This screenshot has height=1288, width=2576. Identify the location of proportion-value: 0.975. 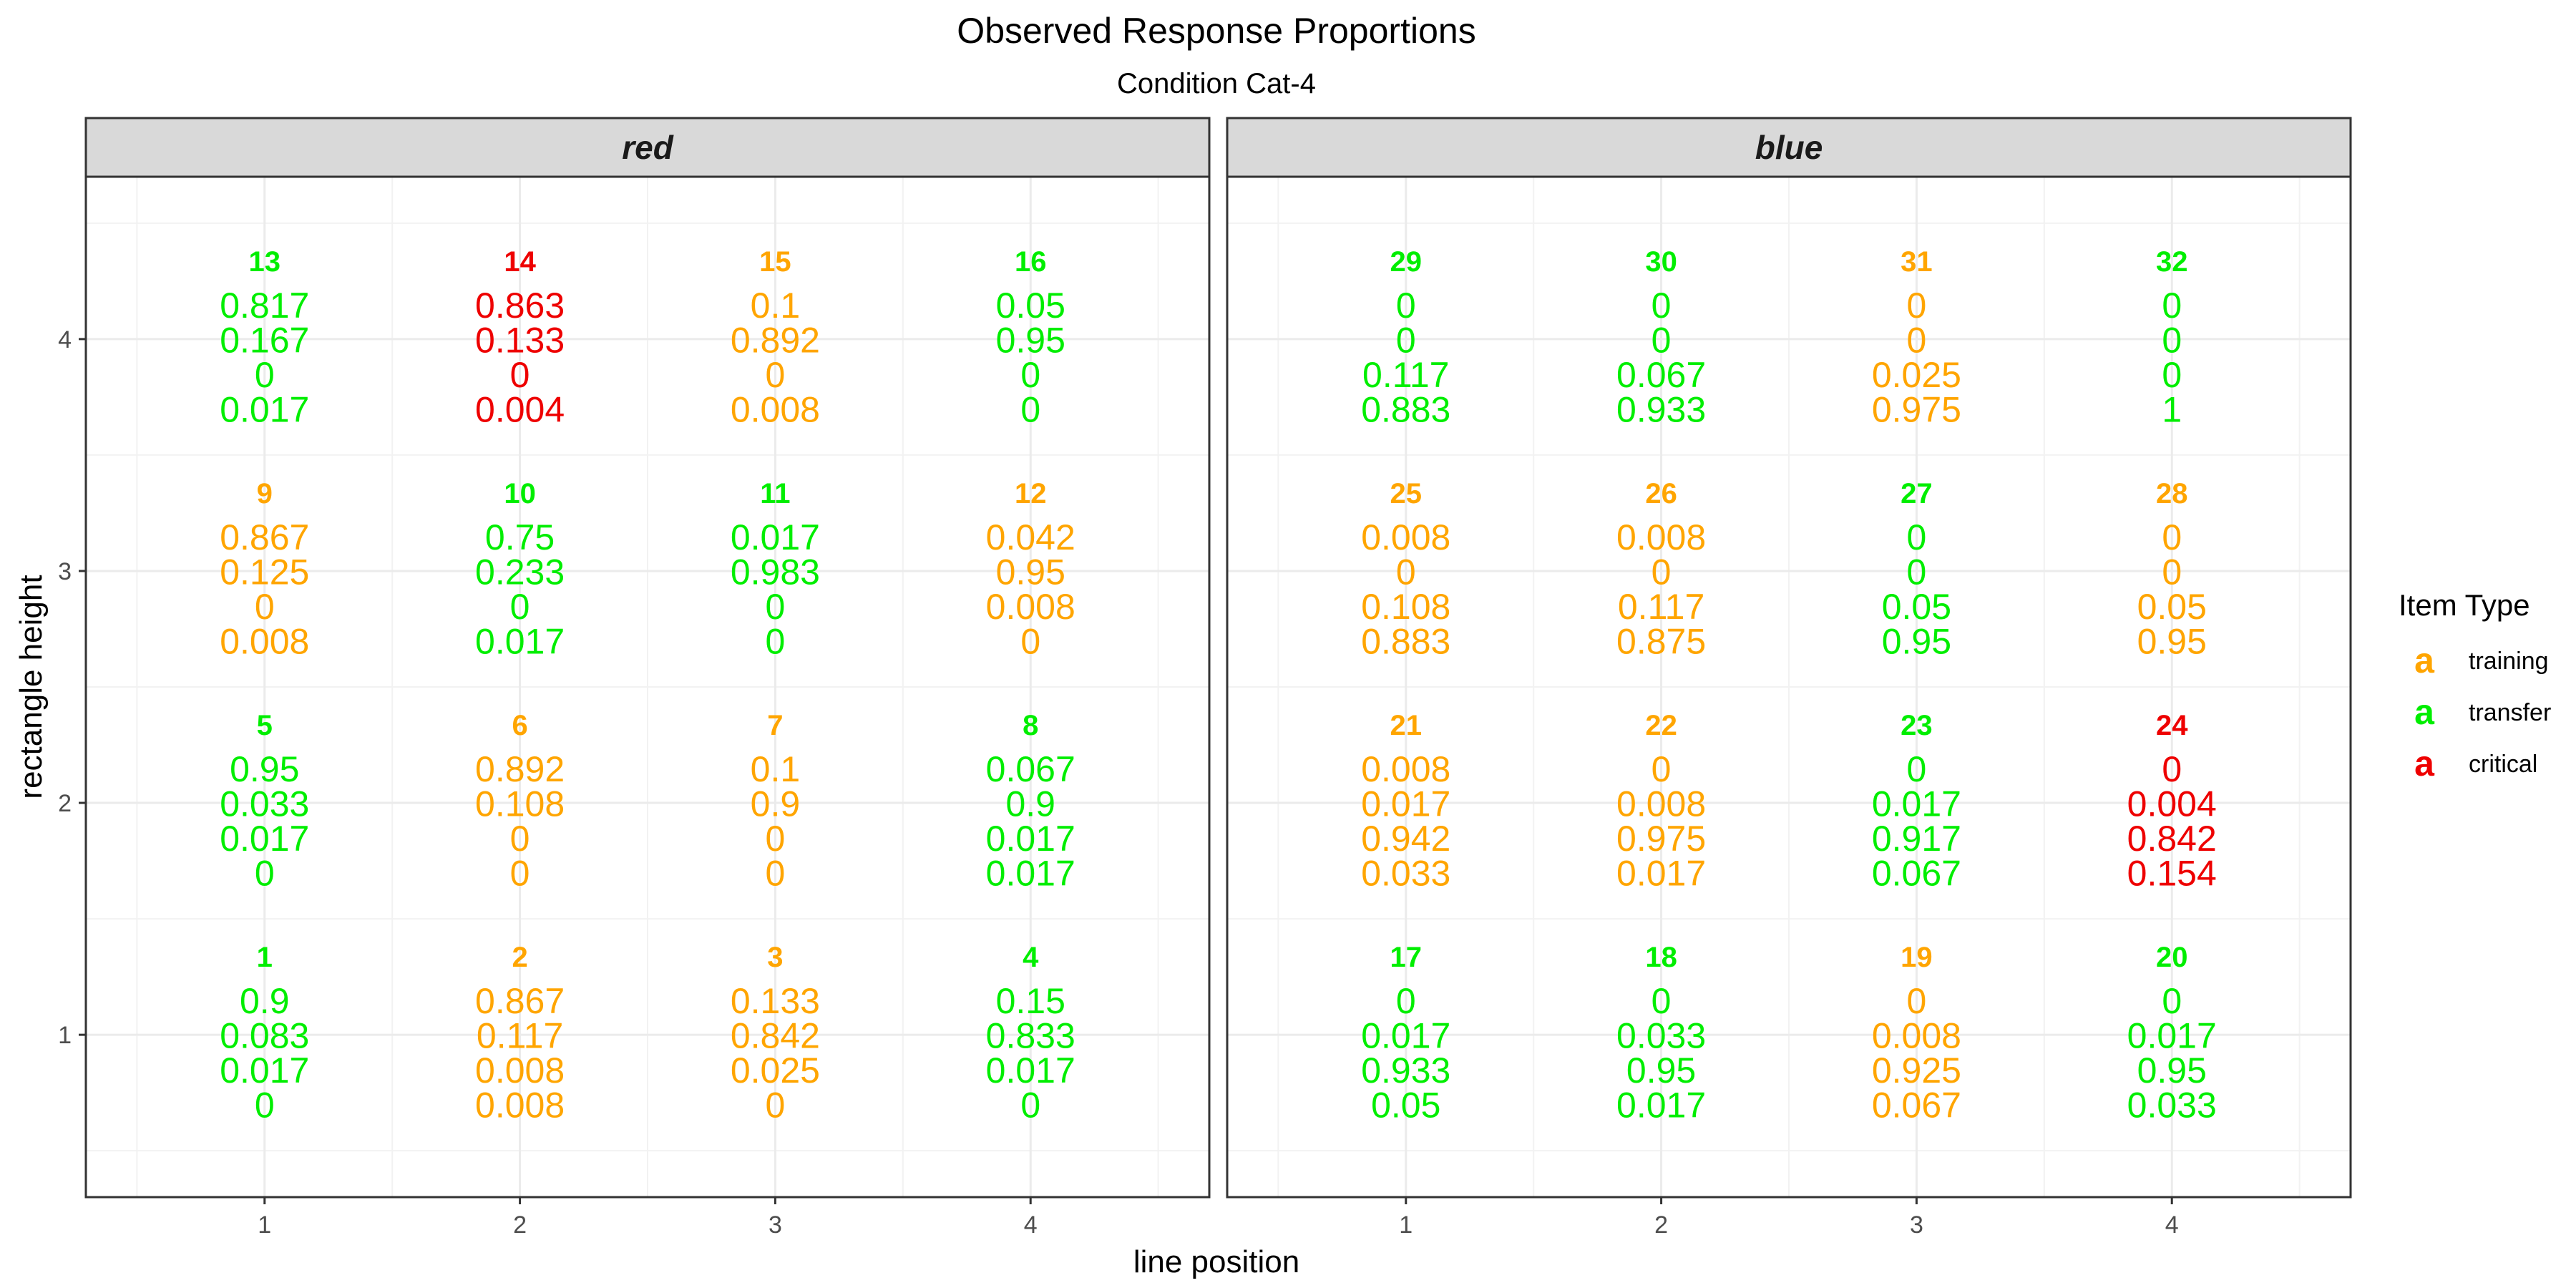
(1916, 409).